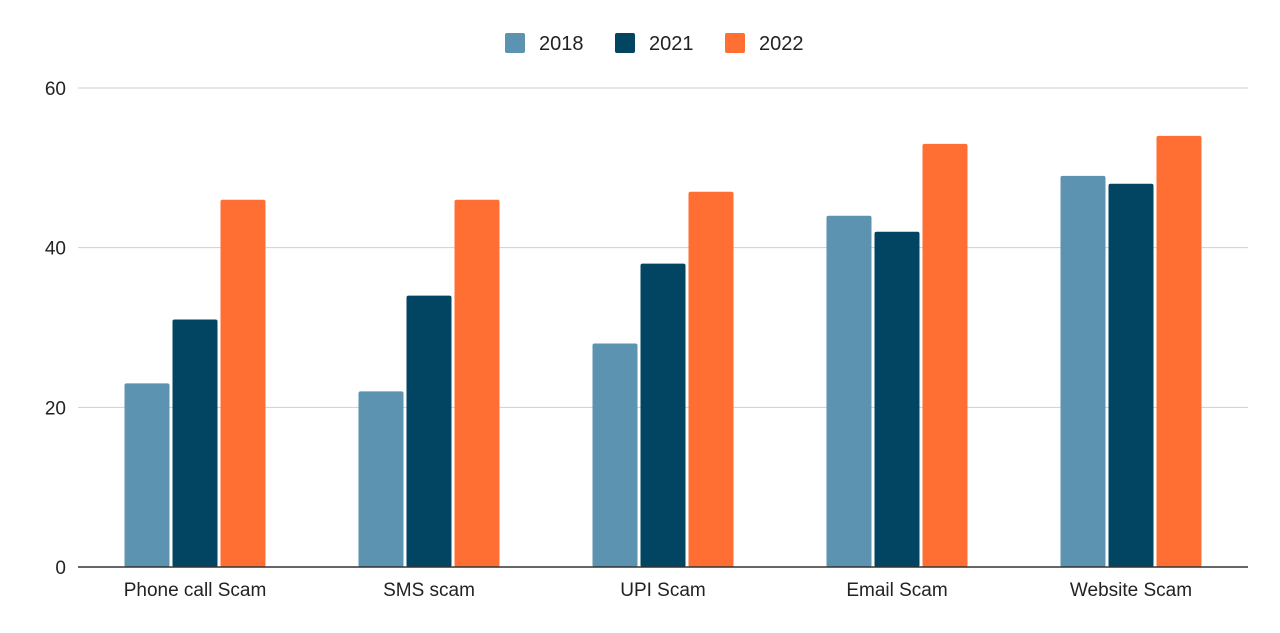  I want to click on legend-item-2021: 2021, so click(654, 44).